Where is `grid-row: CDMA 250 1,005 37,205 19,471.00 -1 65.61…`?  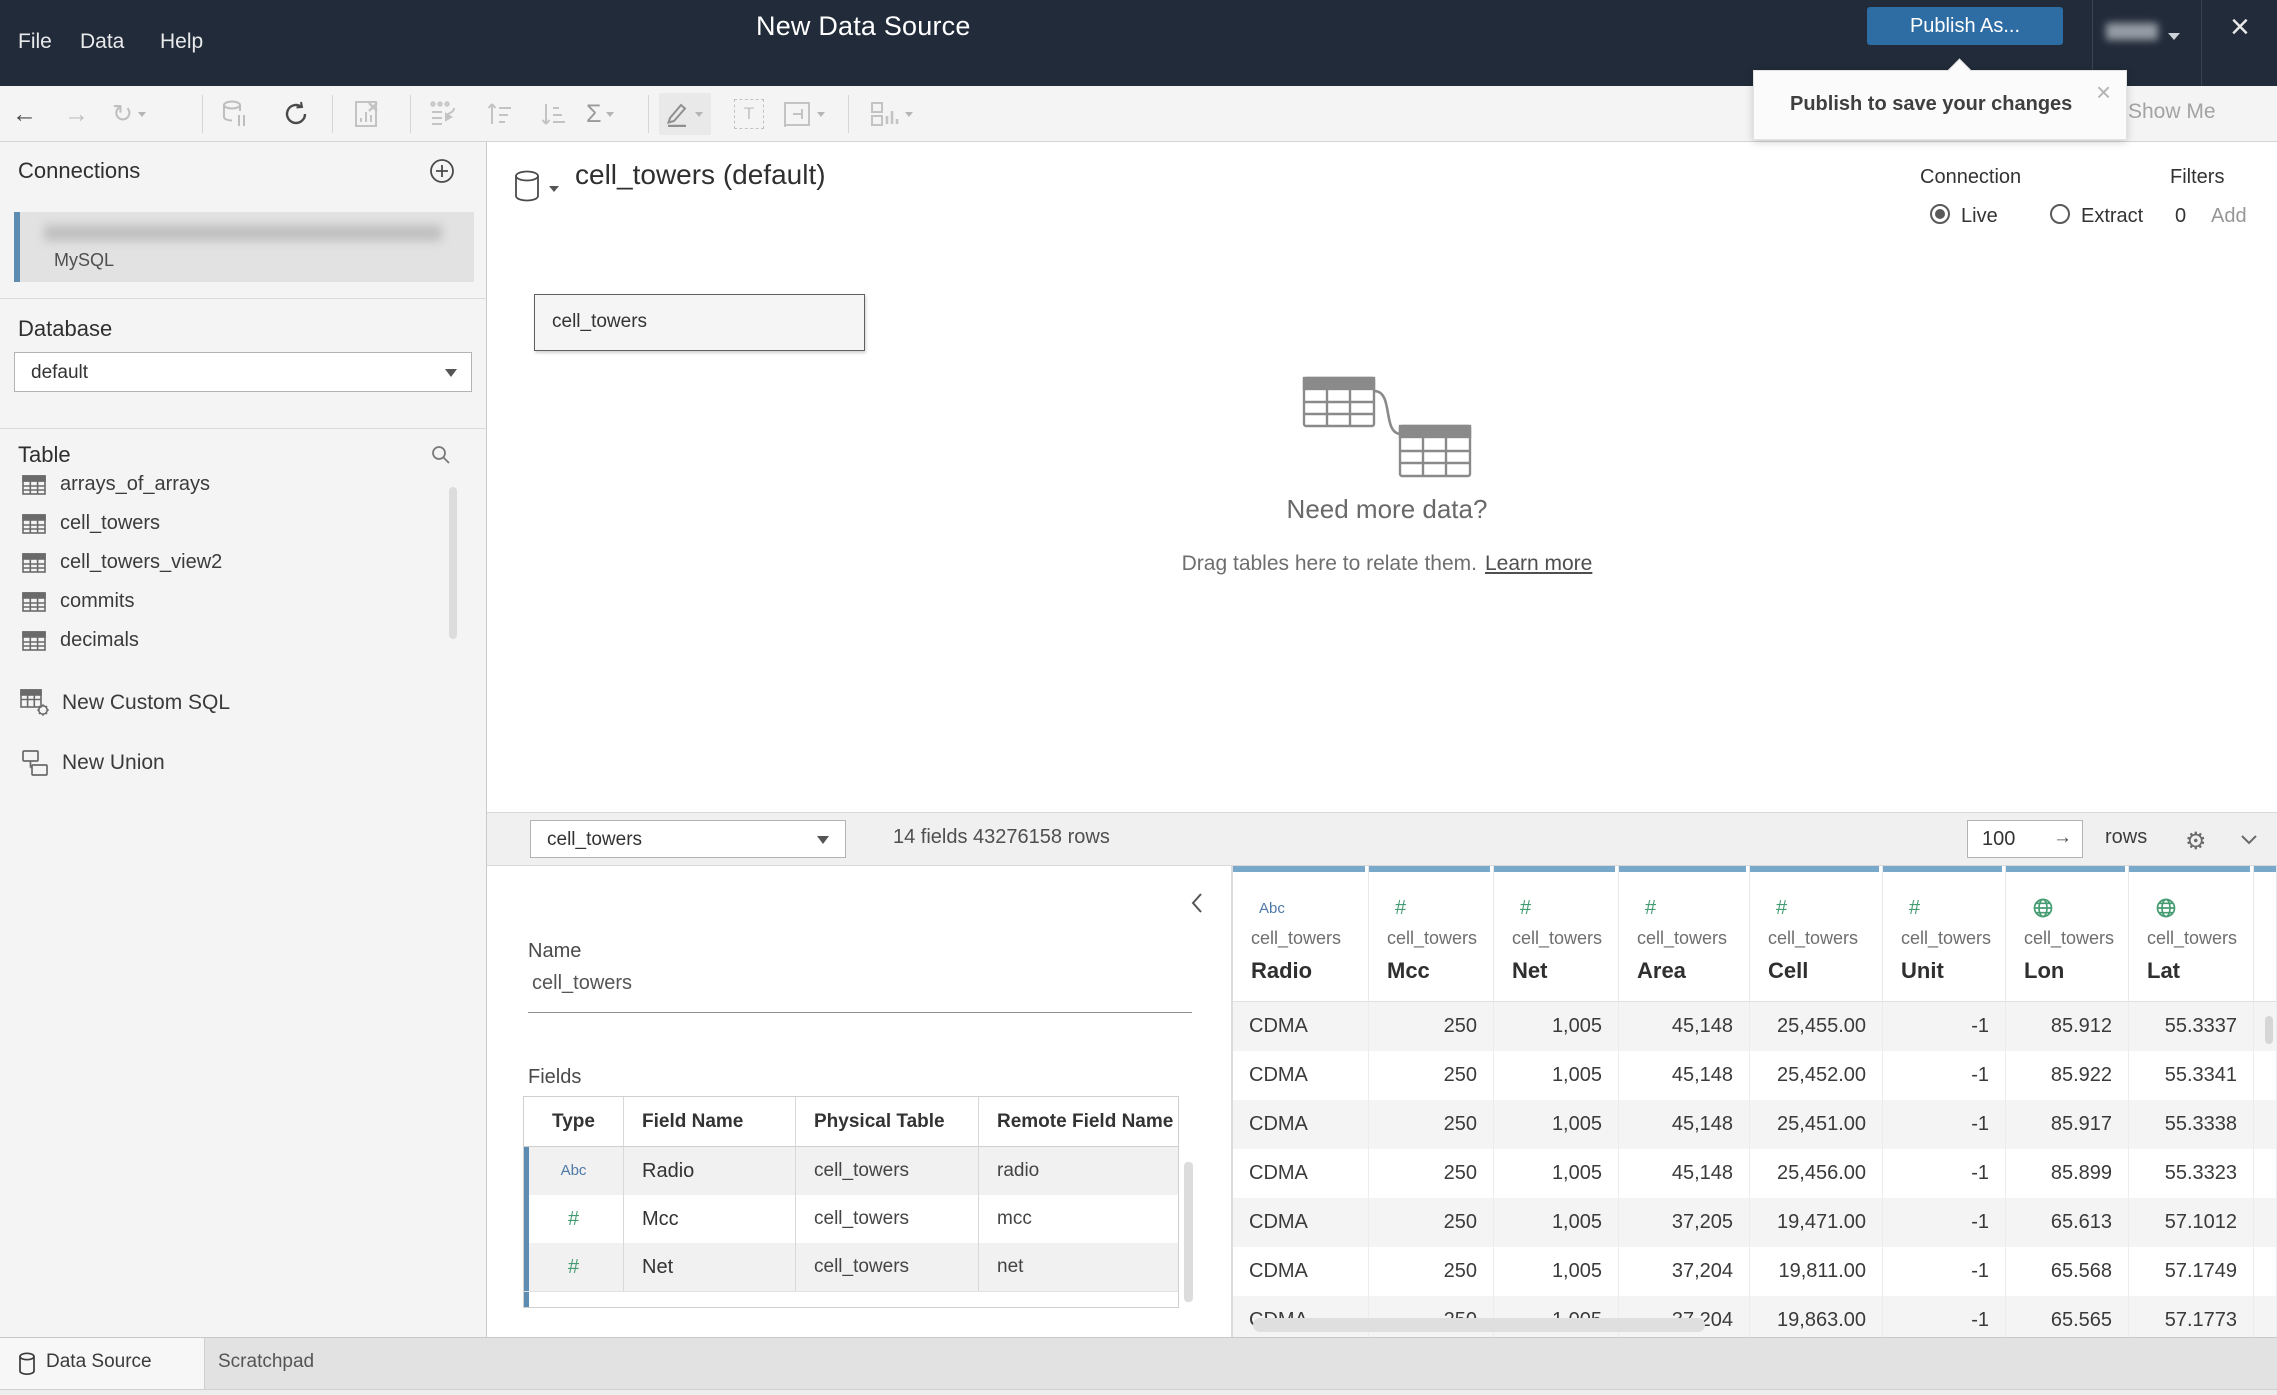 grid-row: CDMA 250 1,005 37,205 19,471.00 -1 65.61… is located at coordinates (1755, 1222).